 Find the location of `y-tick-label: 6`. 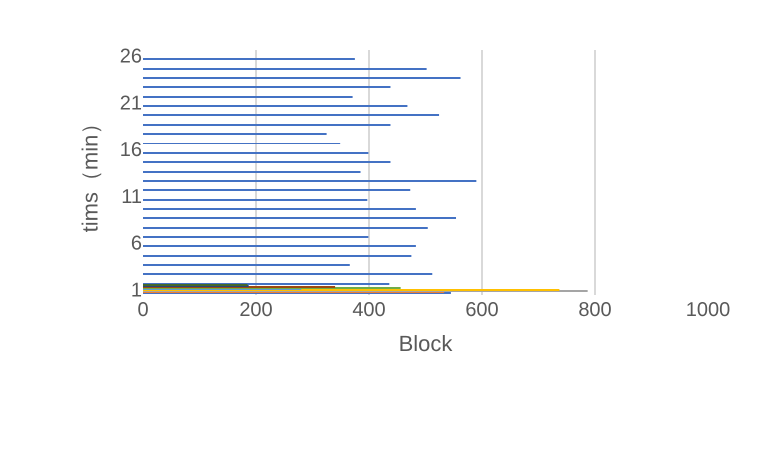

y-tick-label: 6 is located at coordinates (136, 243).